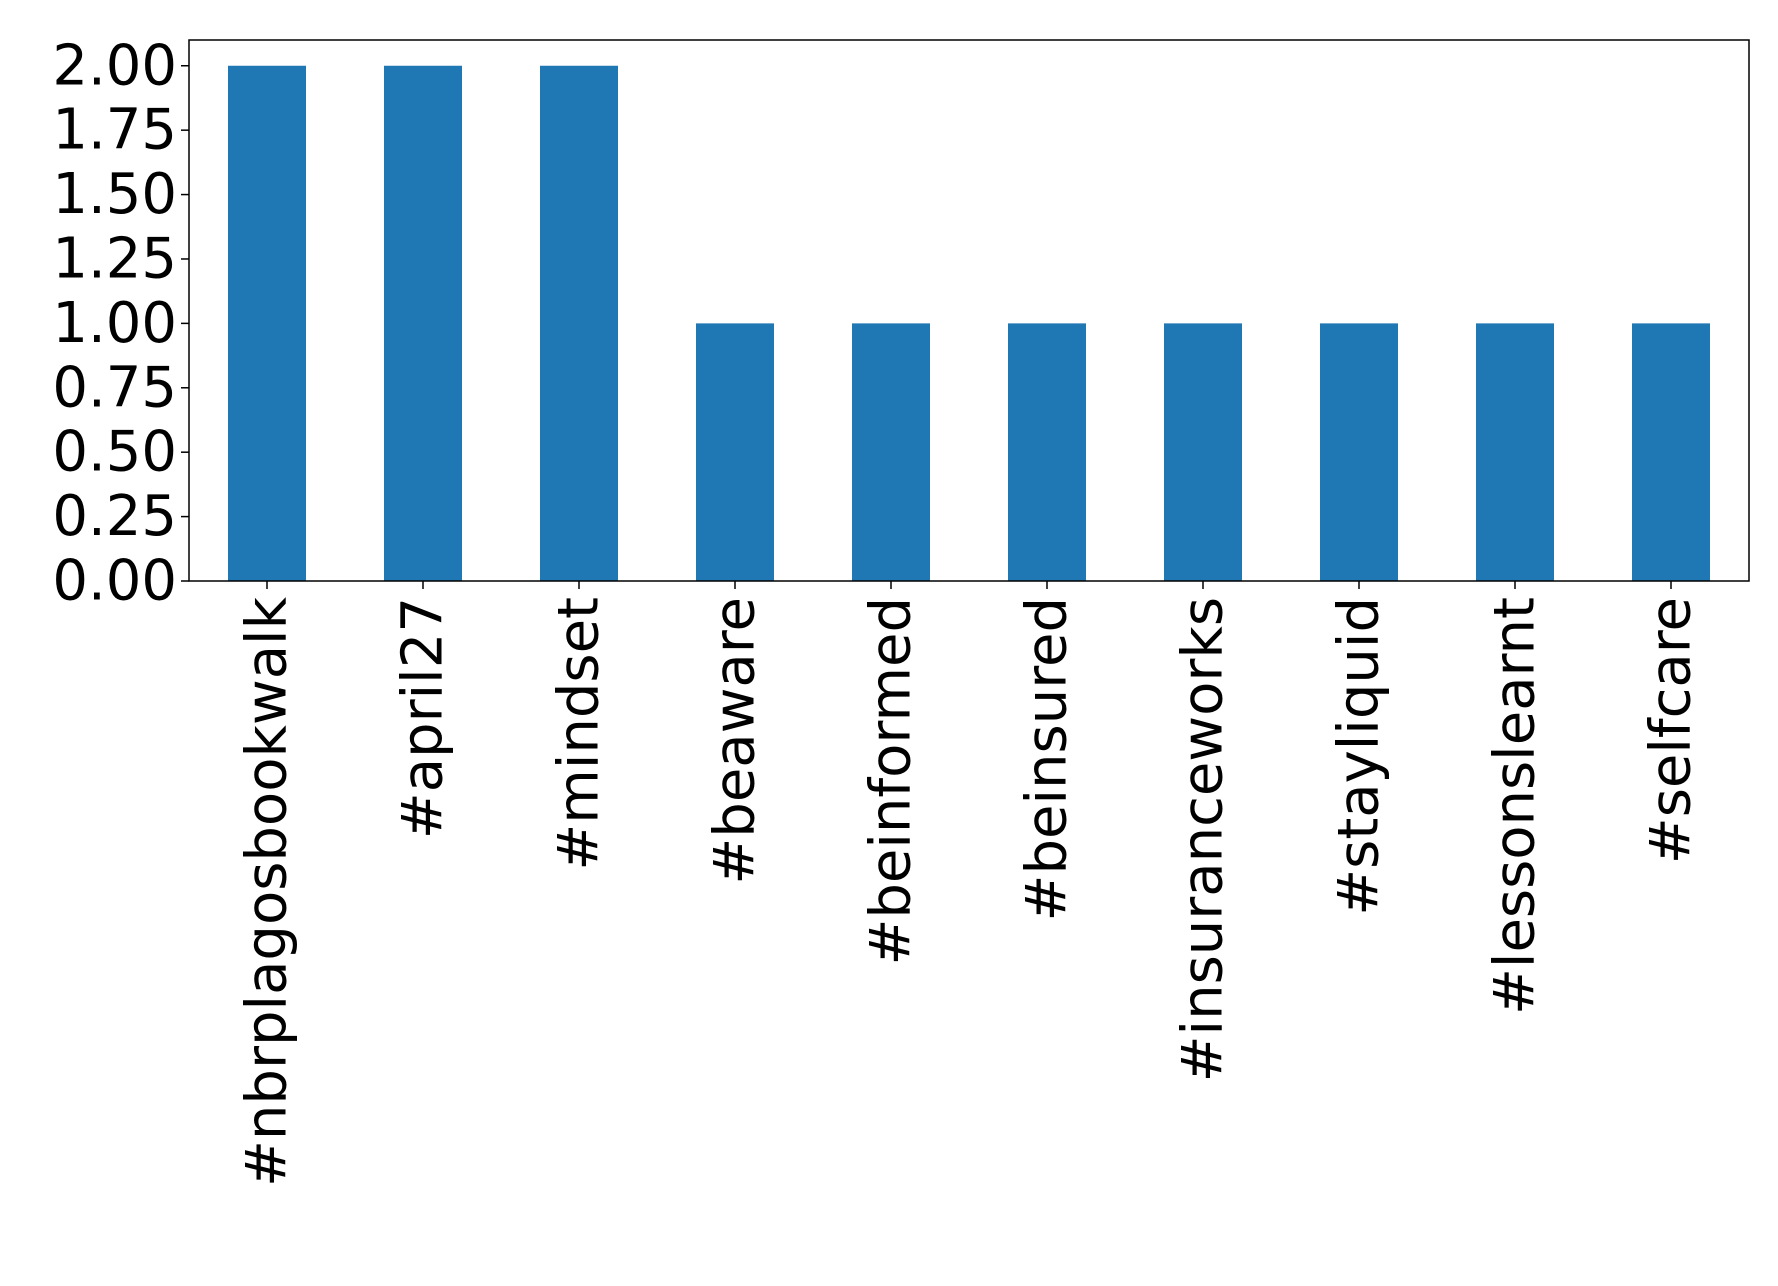  I want to click on y-tick-label: 2.00, so click(114, 65).